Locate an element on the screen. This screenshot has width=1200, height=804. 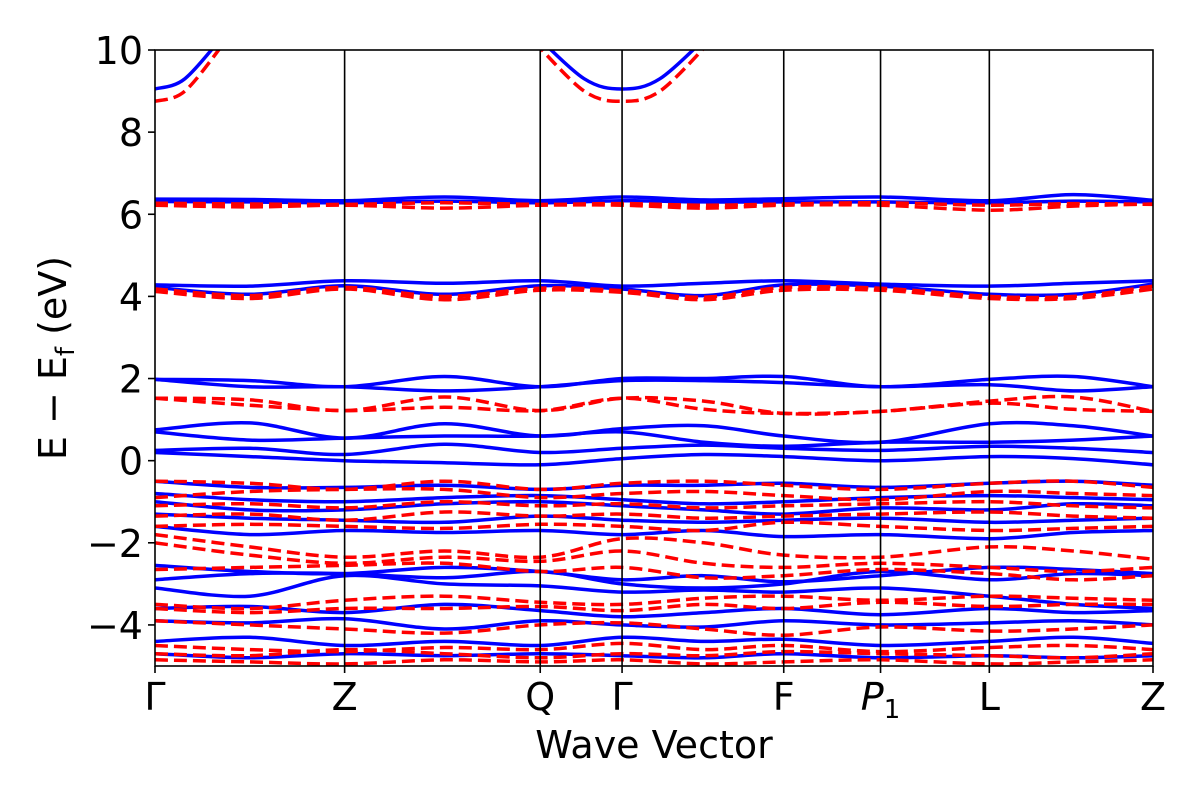
x-tick-label: L is located at coordinates (989, 697).